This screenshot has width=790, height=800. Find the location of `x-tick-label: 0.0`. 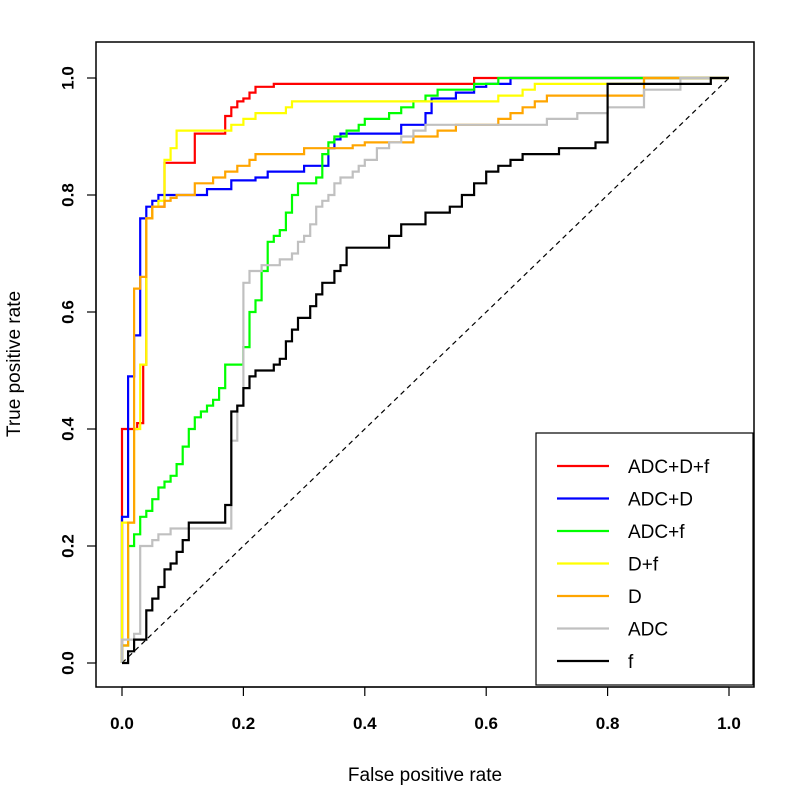

x-tick-label: 0.0 is located at coordinates (122, 723).